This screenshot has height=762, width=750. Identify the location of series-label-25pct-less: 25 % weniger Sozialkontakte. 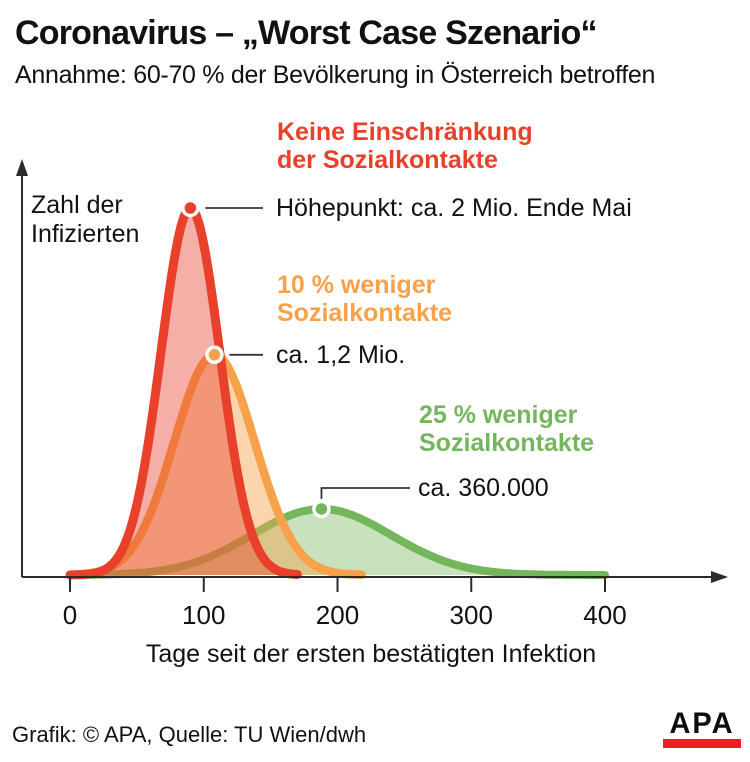
(506, 429).